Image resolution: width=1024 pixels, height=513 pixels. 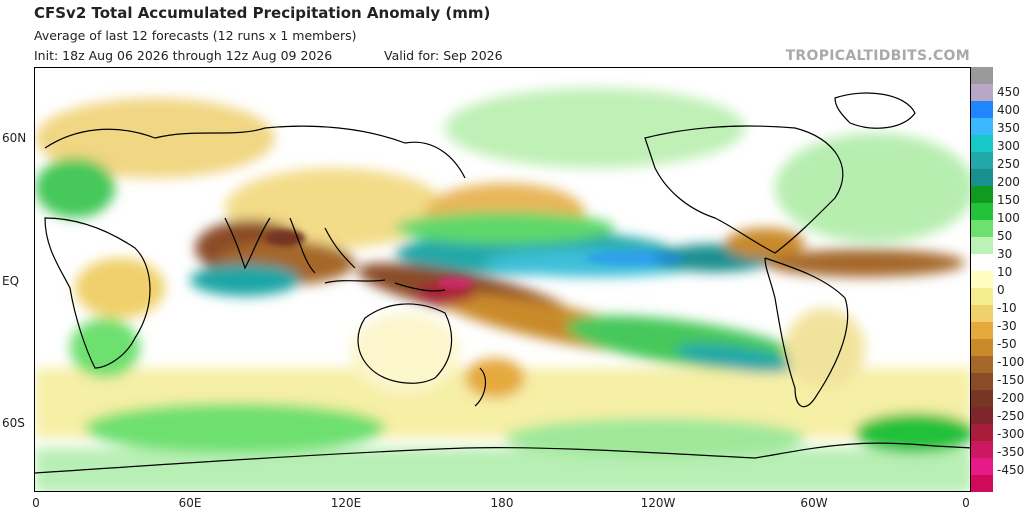 What do you see at coordinates (1008, 110) in the screenshot?
I see `colorbar-label: 400` at bounding box center [1008, 110].